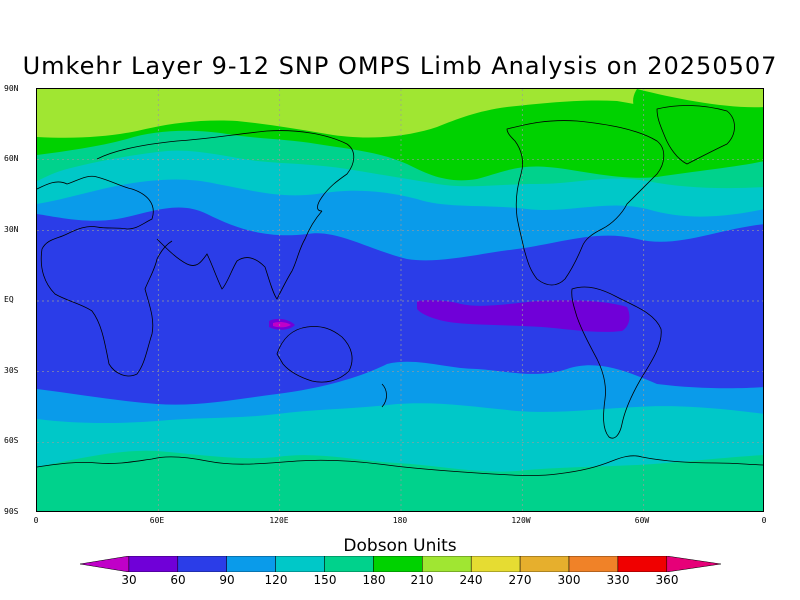  What do you see at coordinates (569, 580) in the screenshot?
I see `colorbar-label-300: 300` at bounding box center [569, 580].